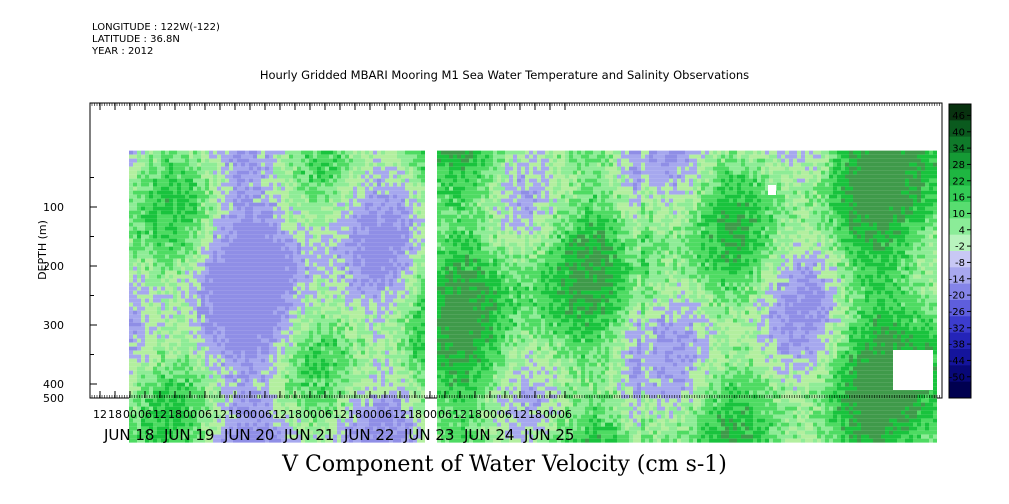 The height and width of the screenshot is (504, 1009). I want to click on colorbar-tick-label: -14, so click(957, 279).